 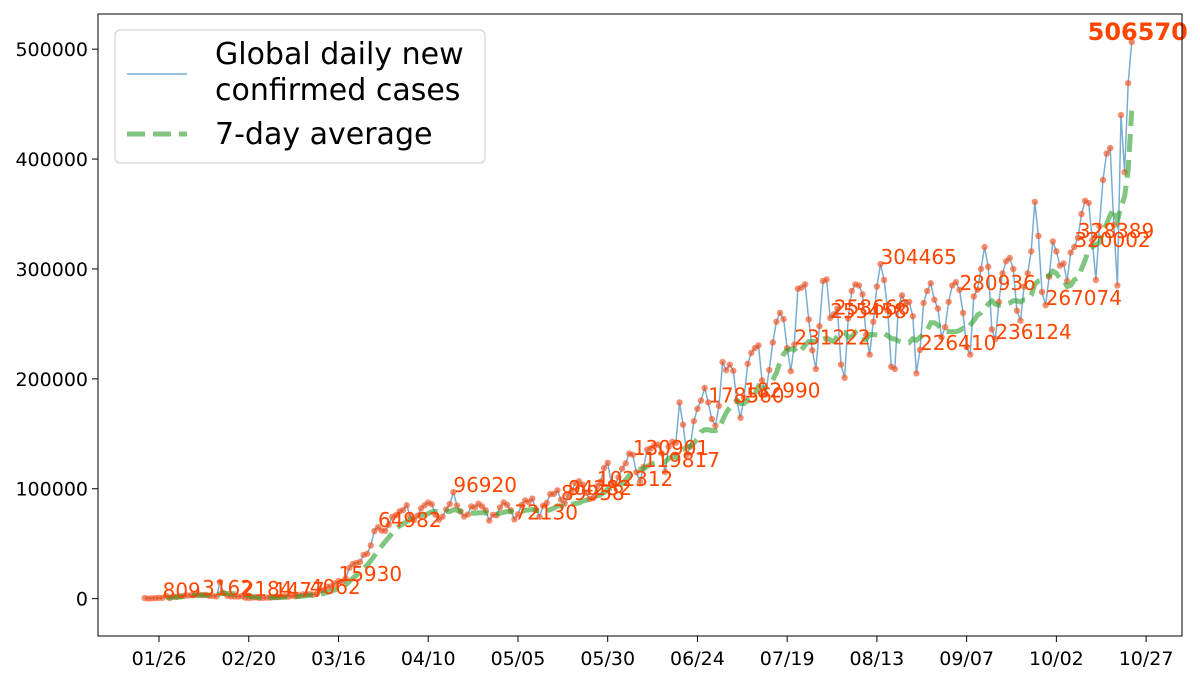 I want to click on y-tick-label: 500000, so click(x=51, y=50).